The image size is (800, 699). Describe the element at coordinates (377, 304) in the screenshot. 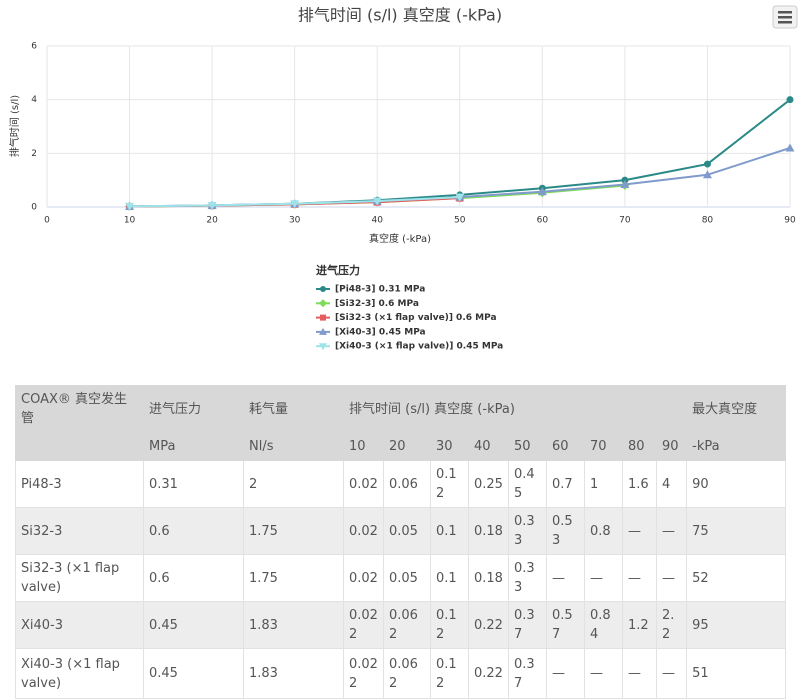

I see `legend-label: [Si32-3] 0.6 MPa` at that location.